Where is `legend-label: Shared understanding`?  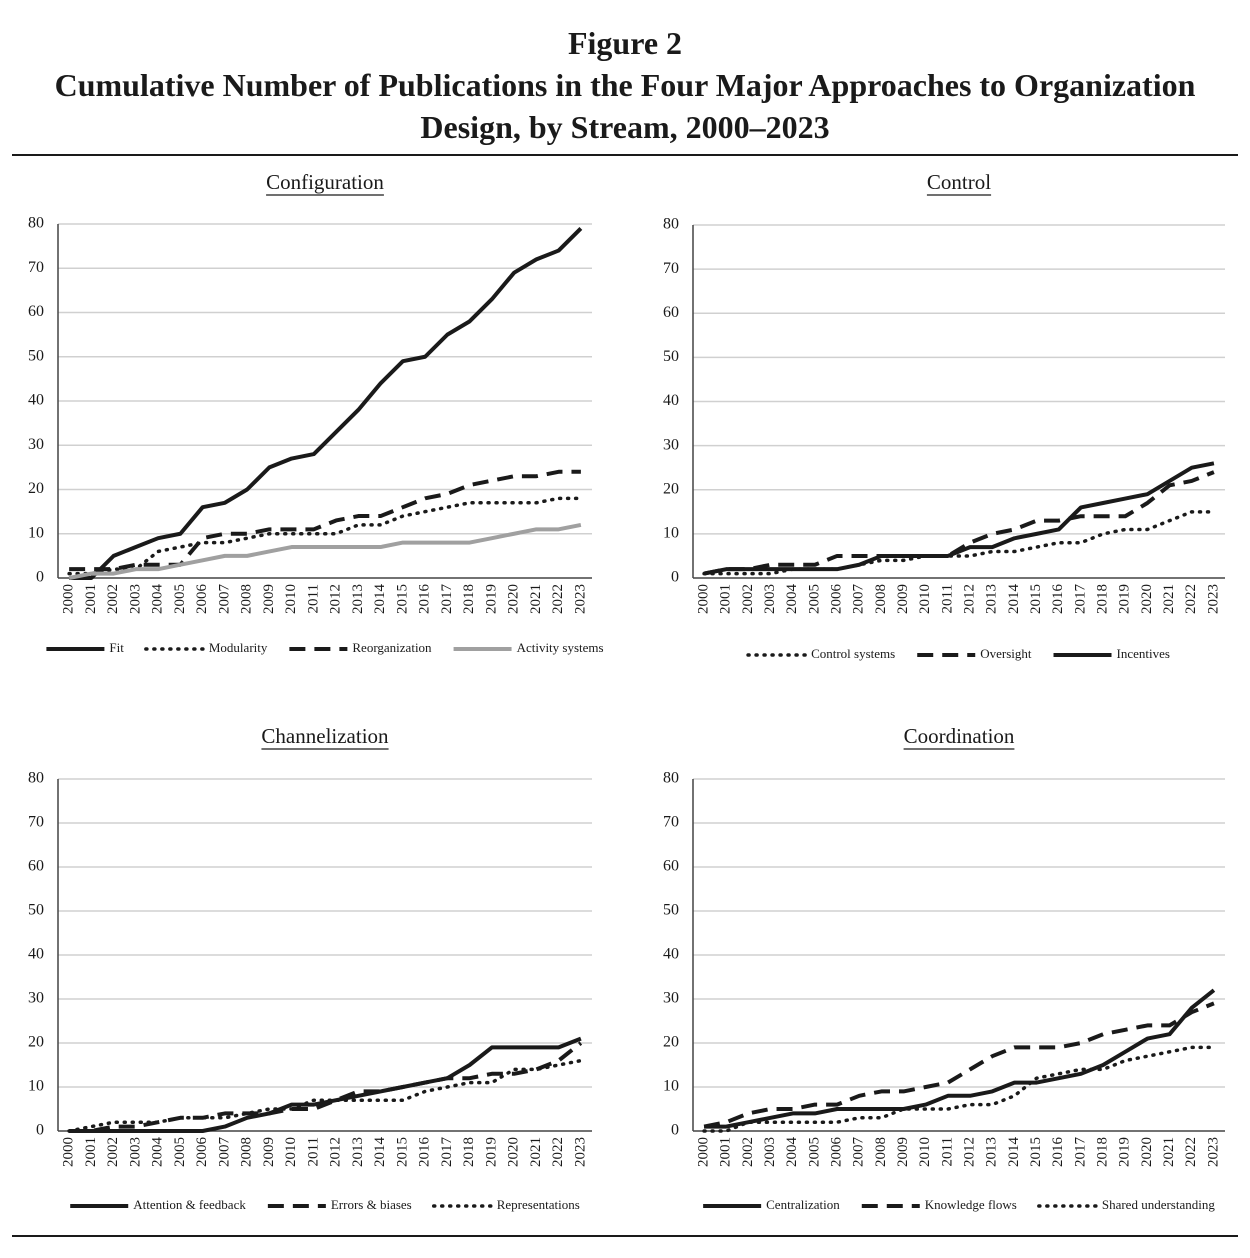 legend-label: Shared understanding is located at coordinates (1159, 1204).